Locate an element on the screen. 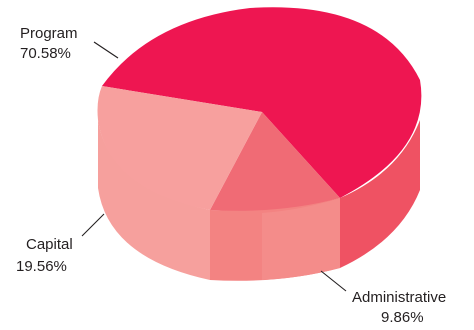 The image size is (474, 330). slice-side-program is located at coordinates (380, 194).